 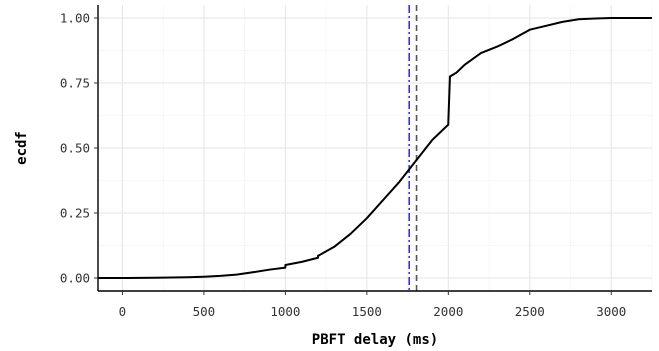 I want to click on x-axis-title: PBFT delay (ms), so click(x=375, y=340).